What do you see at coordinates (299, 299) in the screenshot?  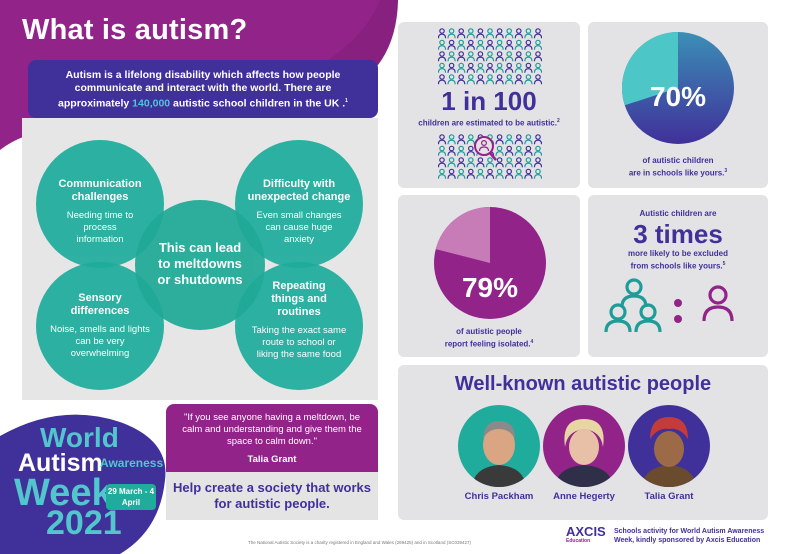 I see `circle-title: Repeating things and routines` at bounding box center [299, 299].